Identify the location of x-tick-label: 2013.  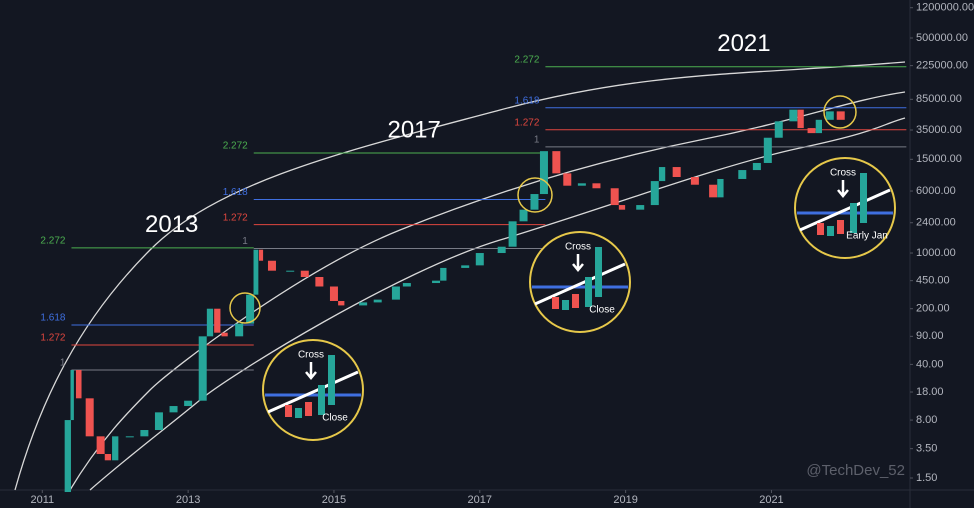
(188, 500).